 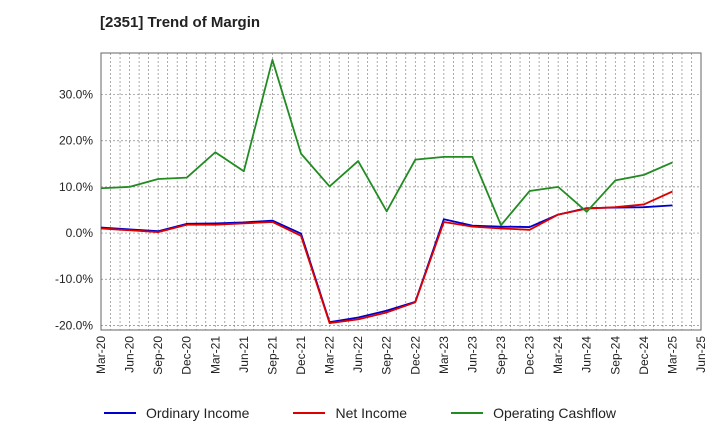 What do you see at coordinates (76, 187) in the screenshot?
I see `y-tick-label: 10.0%` at bounding box center [76, 187].